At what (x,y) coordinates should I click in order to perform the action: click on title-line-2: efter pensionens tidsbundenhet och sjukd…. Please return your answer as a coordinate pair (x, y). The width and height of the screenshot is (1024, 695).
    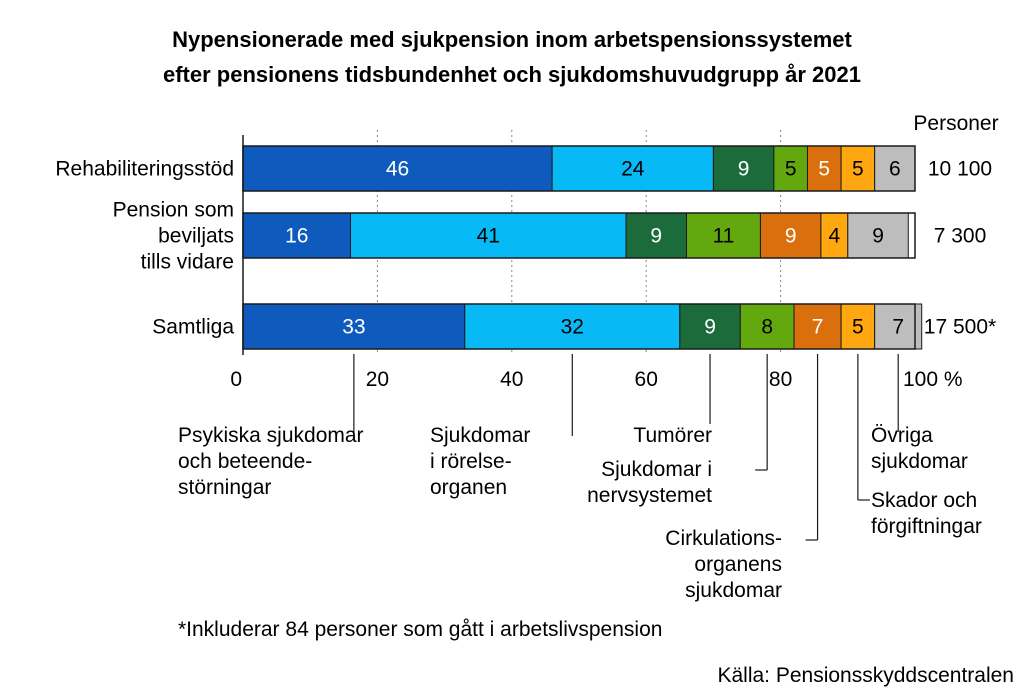
    Looking at the image, I should click on (512, 74).